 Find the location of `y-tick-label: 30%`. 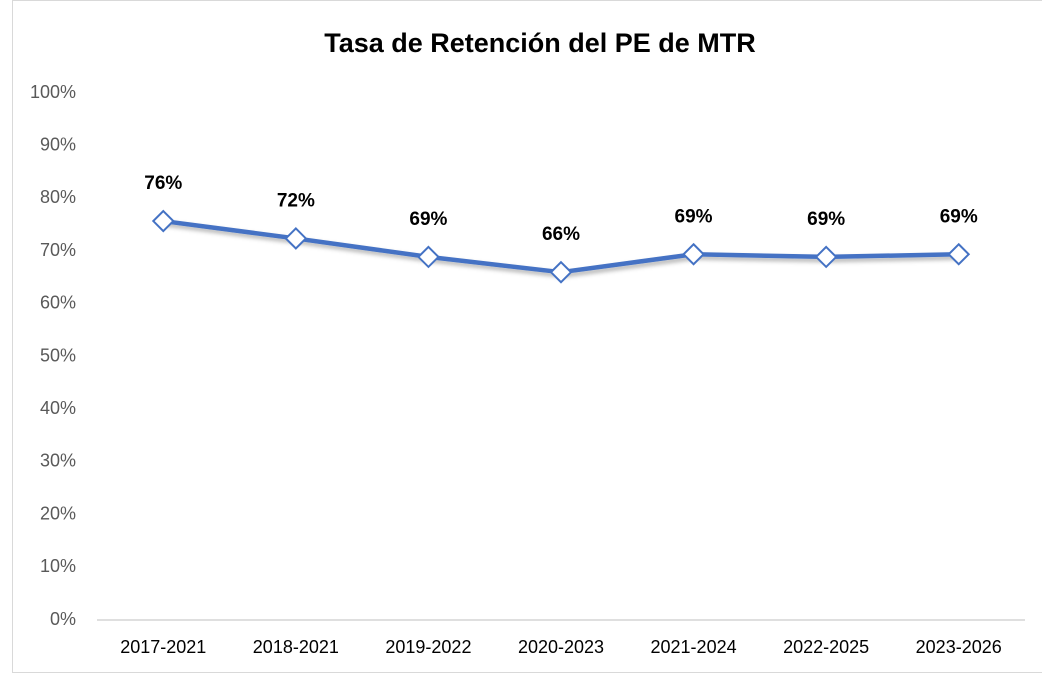

y-tick-label: 30% is located at coordinates (58, 461).